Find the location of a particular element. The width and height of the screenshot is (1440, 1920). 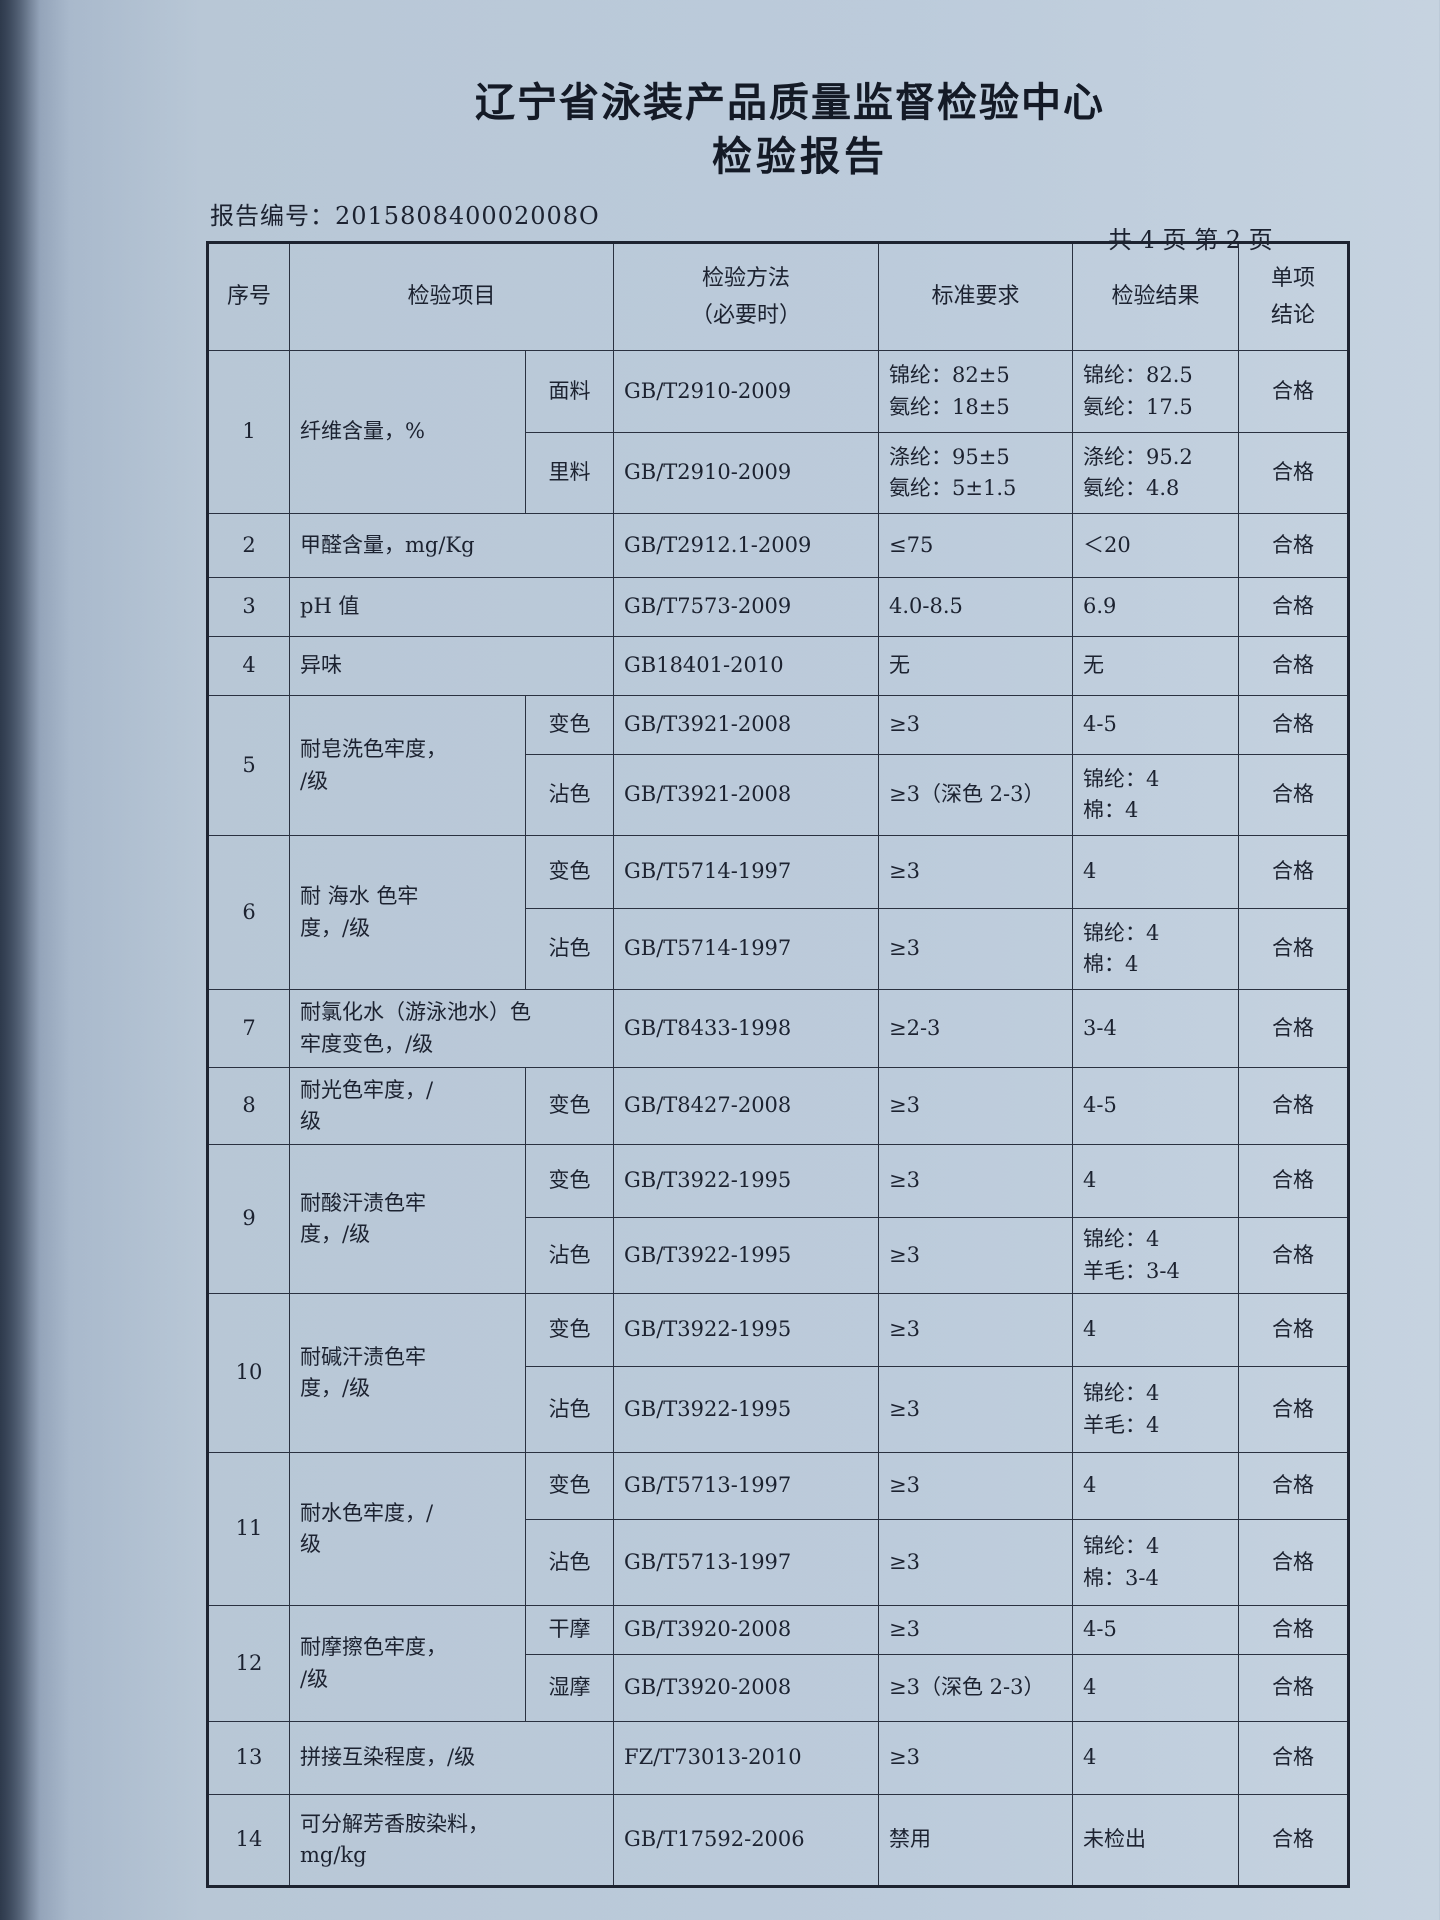

item-name: pH 值 is located at coordinates (451, 607).